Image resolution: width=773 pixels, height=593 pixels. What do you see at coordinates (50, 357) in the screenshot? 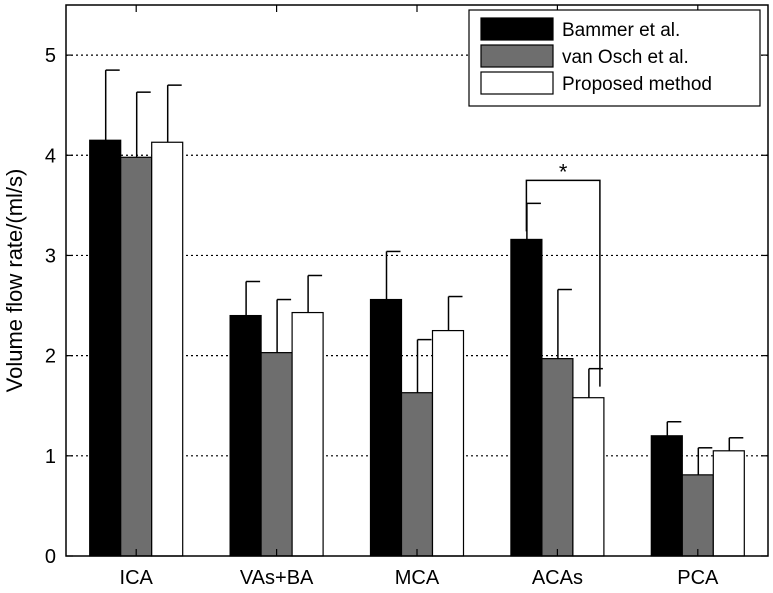
I see `y-tick-label: 2` at bounding box center [50, 357].